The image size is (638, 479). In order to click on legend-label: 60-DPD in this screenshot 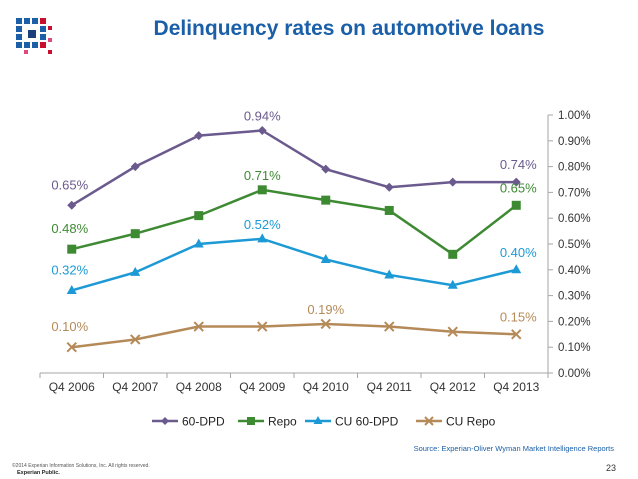, I will do `click(203, 422)`.